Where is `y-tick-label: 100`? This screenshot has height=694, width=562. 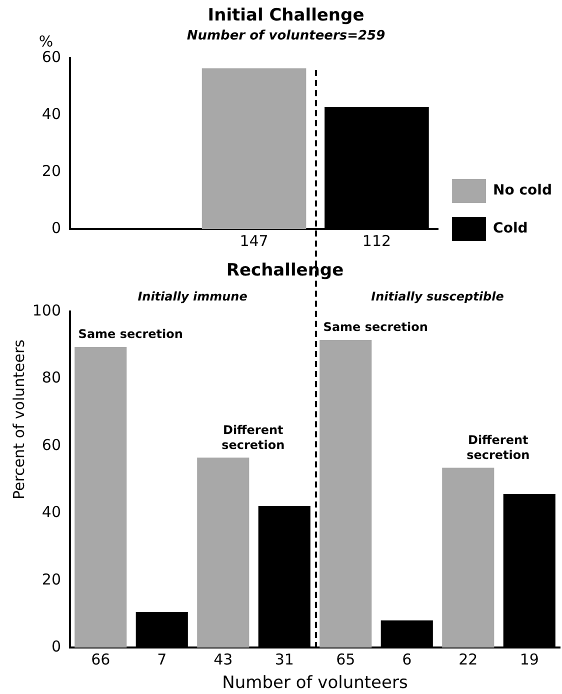 y-tick-label: 100 is located at coordinates (46, 310).